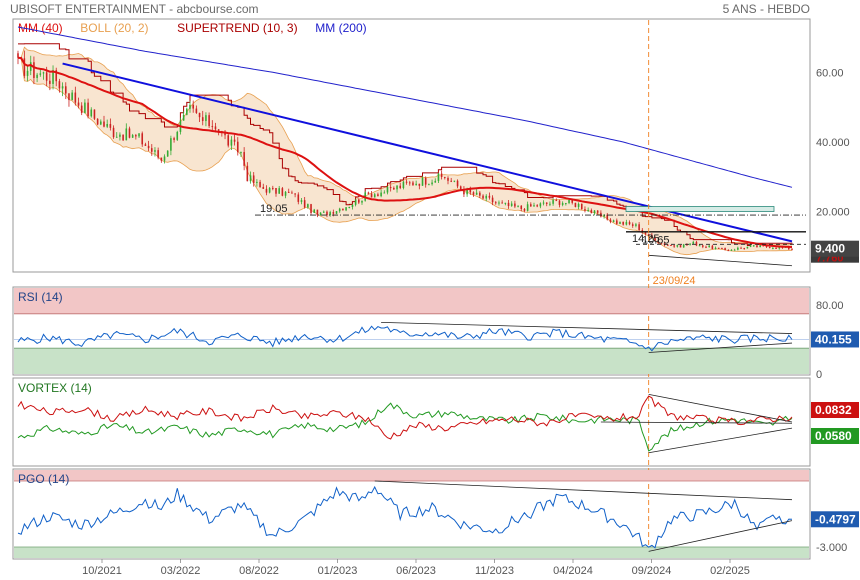 This screenshot has height=580, width=860. What do you see at coordinates (833, 339) in the screenshot?
I see `rsi-value-label: 40.155` at bounding box center [833, 339].